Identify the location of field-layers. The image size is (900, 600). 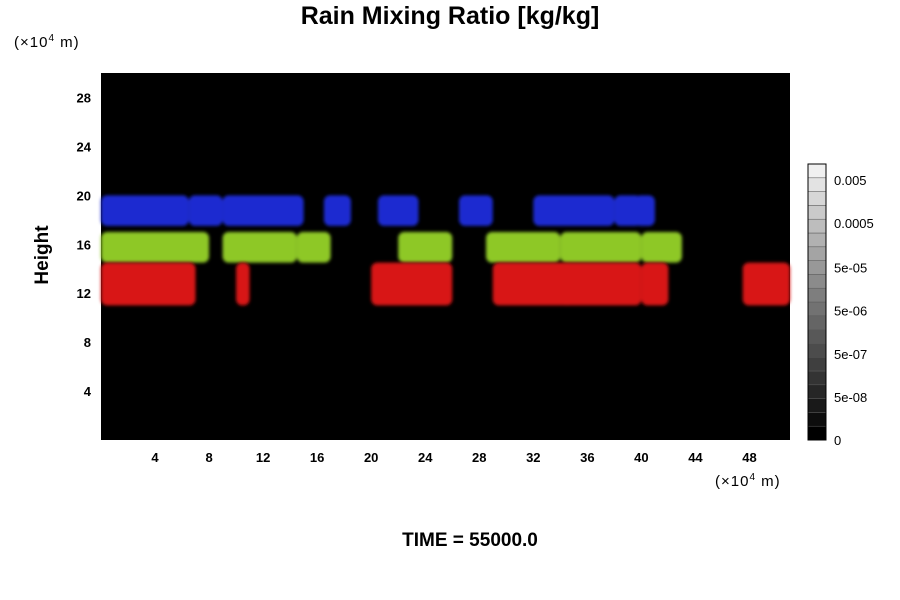
(445, 250).